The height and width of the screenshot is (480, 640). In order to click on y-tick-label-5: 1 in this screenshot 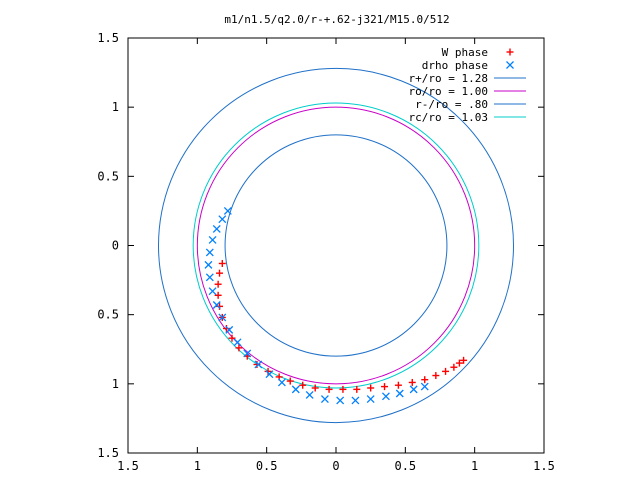, I will do `click(115, 107)`.